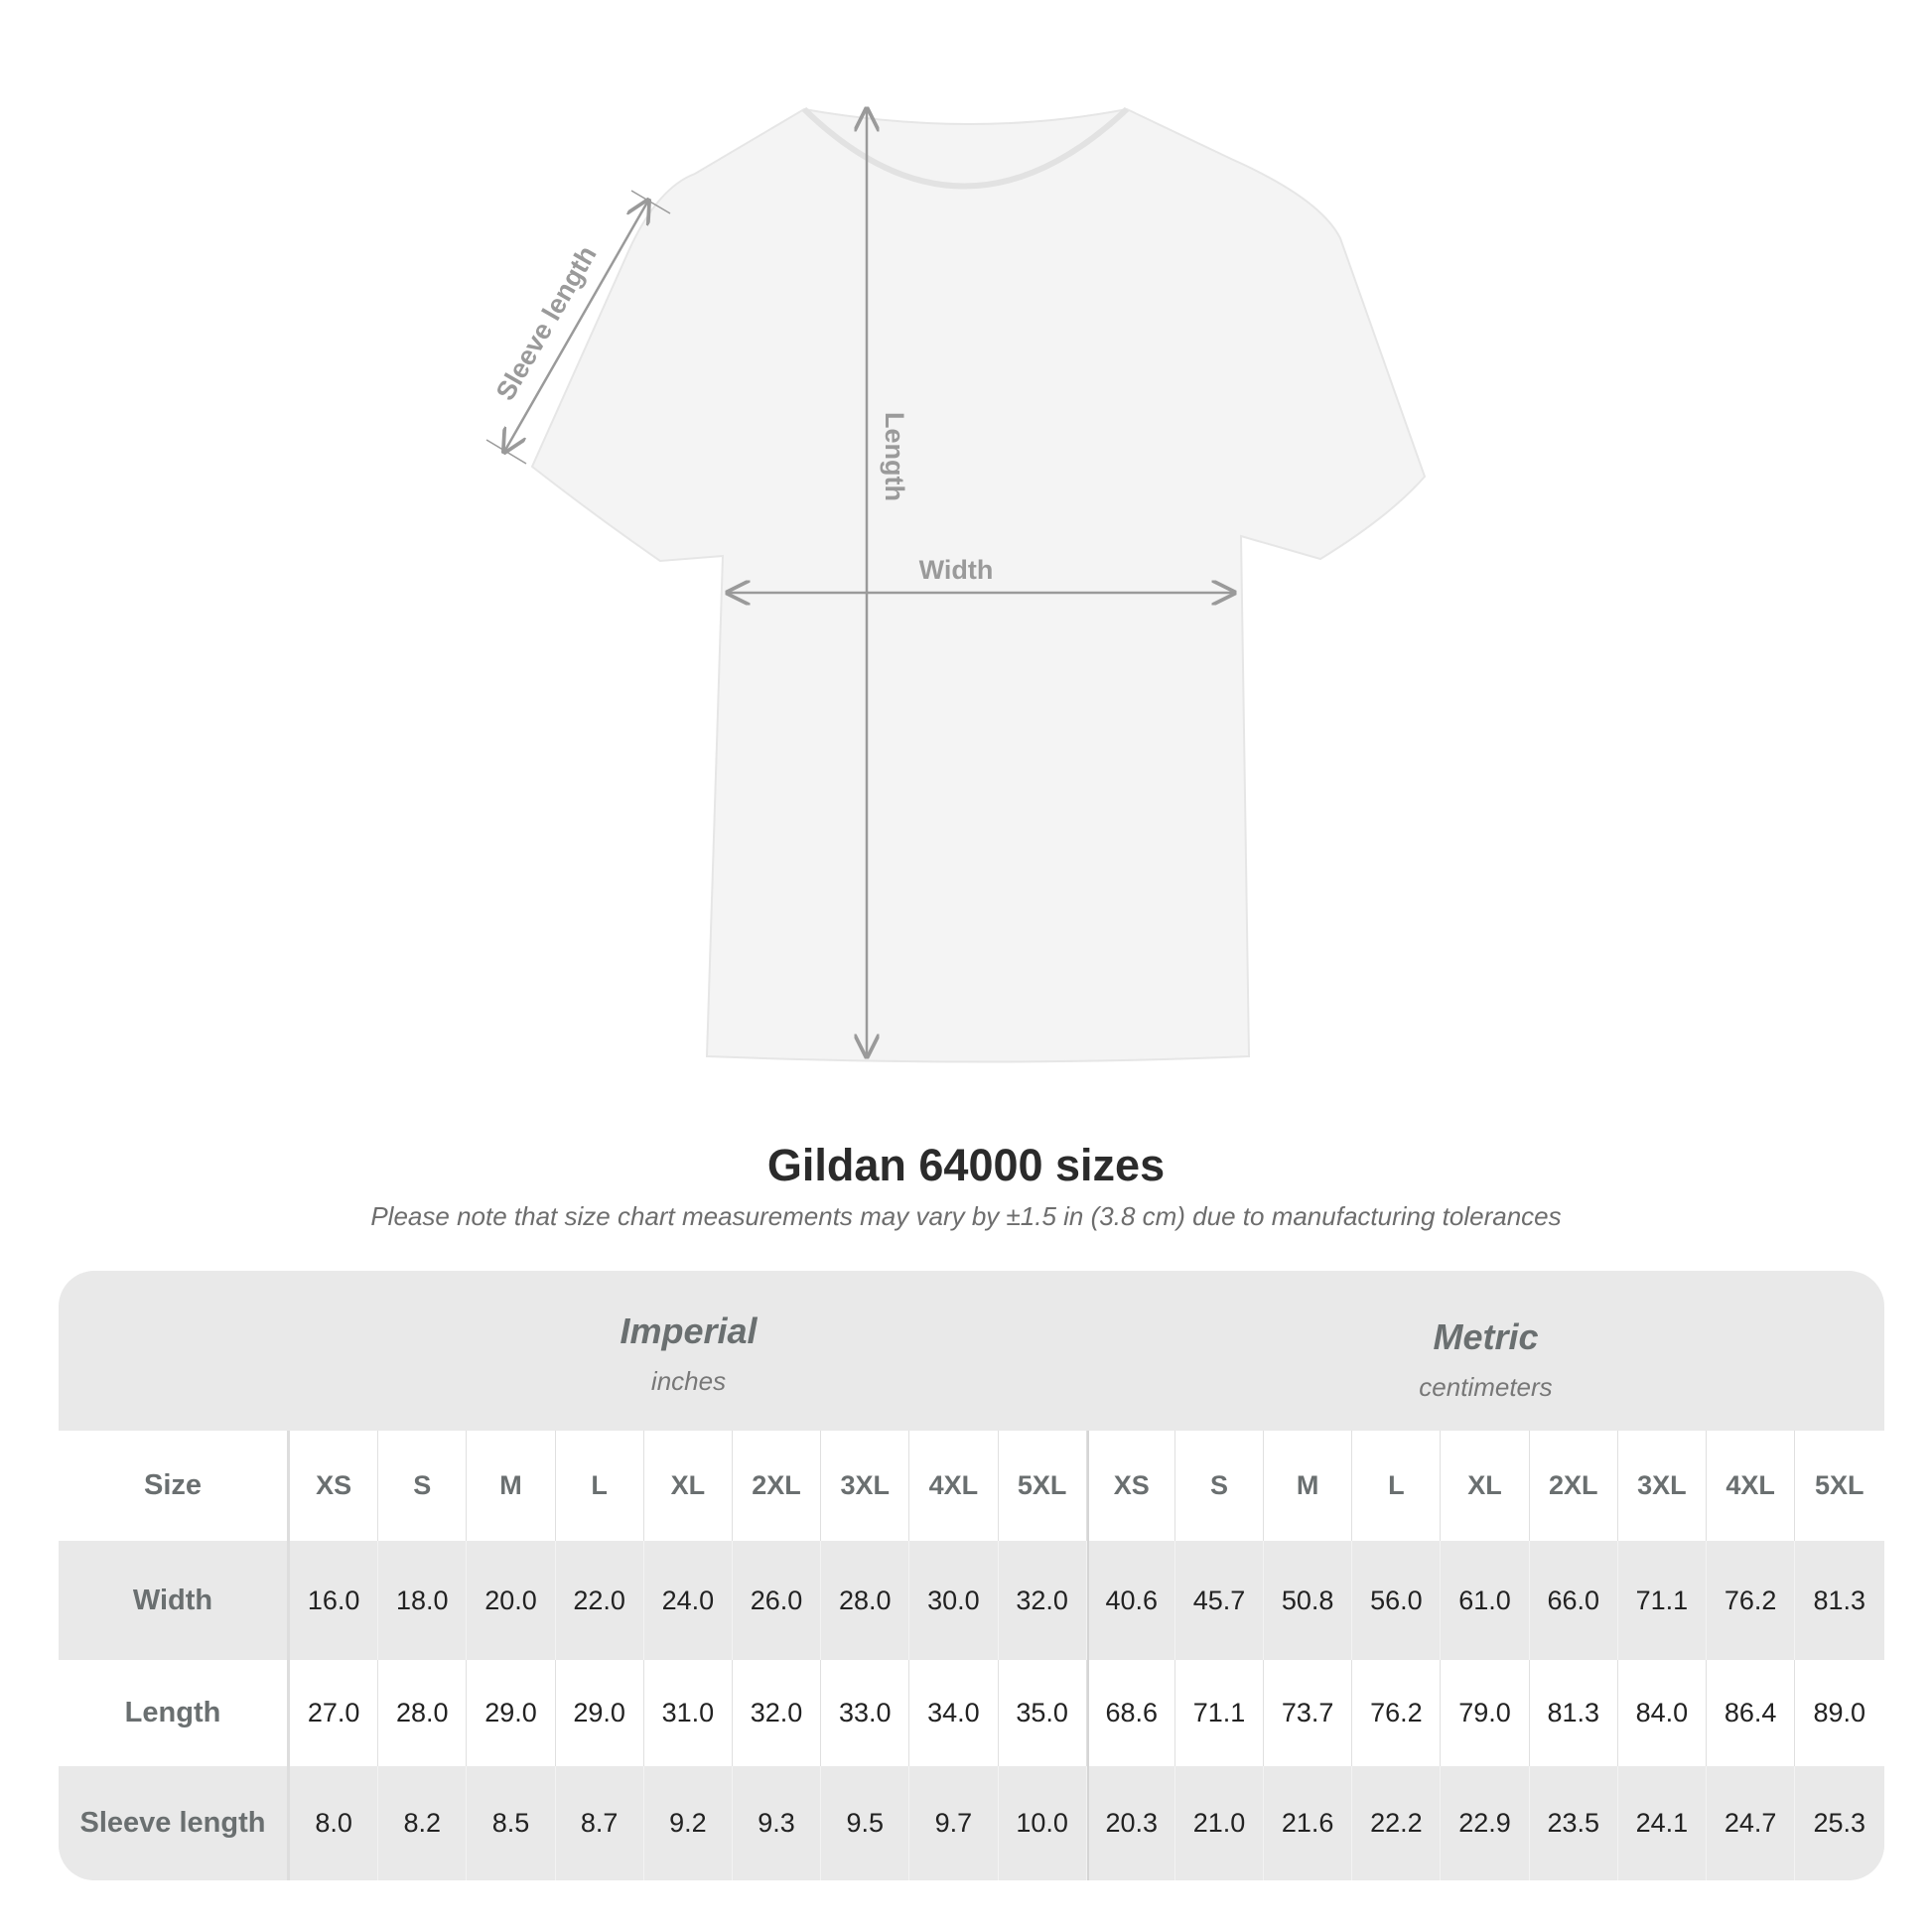 This screenshot has width=1932, height=1932. I want to click on metric-header: Metric centimeters, so click(1486, 1359).